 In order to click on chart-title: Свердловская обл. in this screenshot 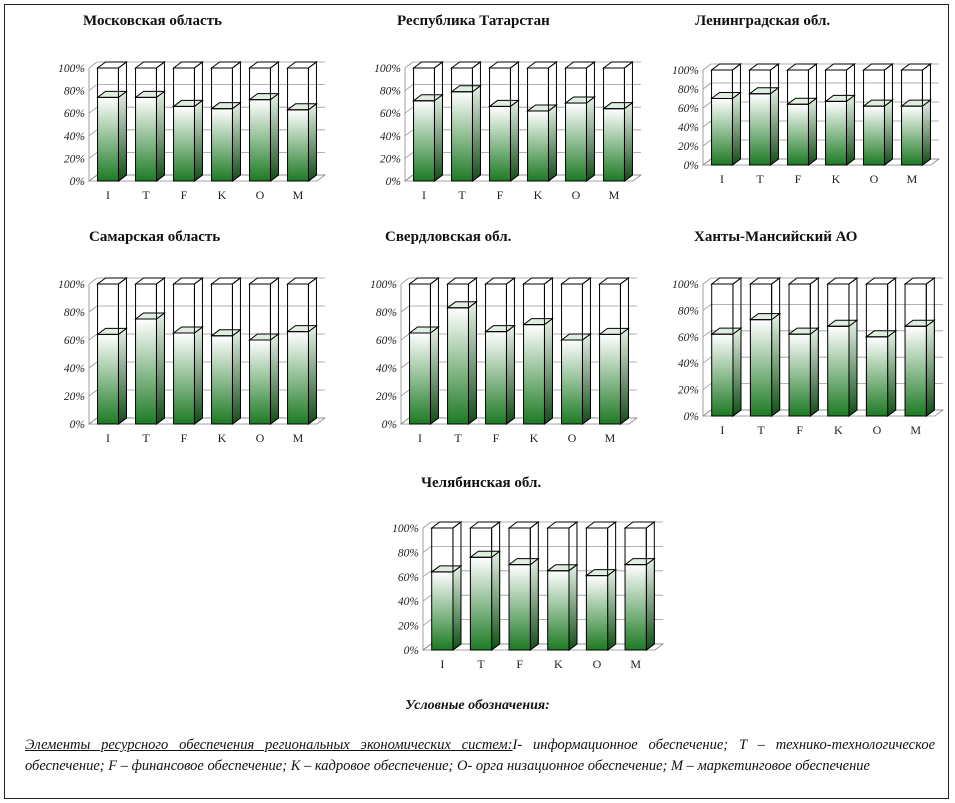, I will do `click(448, 237)`.